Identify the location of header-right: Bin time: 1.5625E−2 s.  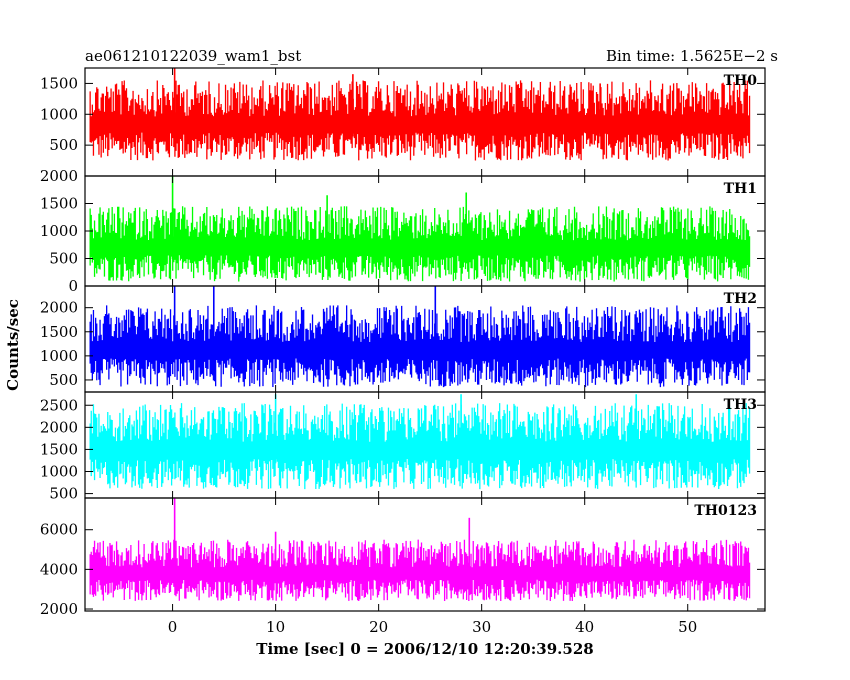
(692, 56).